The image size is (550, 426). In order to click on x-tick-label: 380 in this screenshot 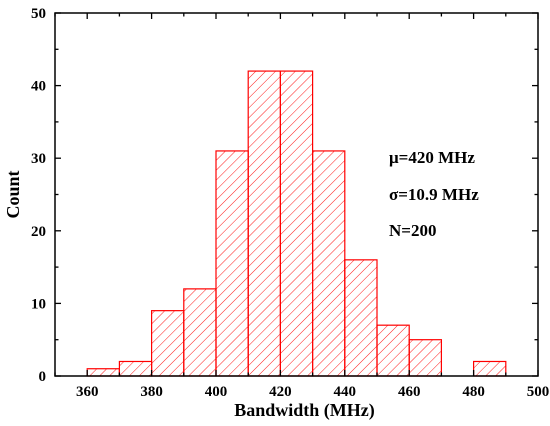, I will do `click(151, 392)`.